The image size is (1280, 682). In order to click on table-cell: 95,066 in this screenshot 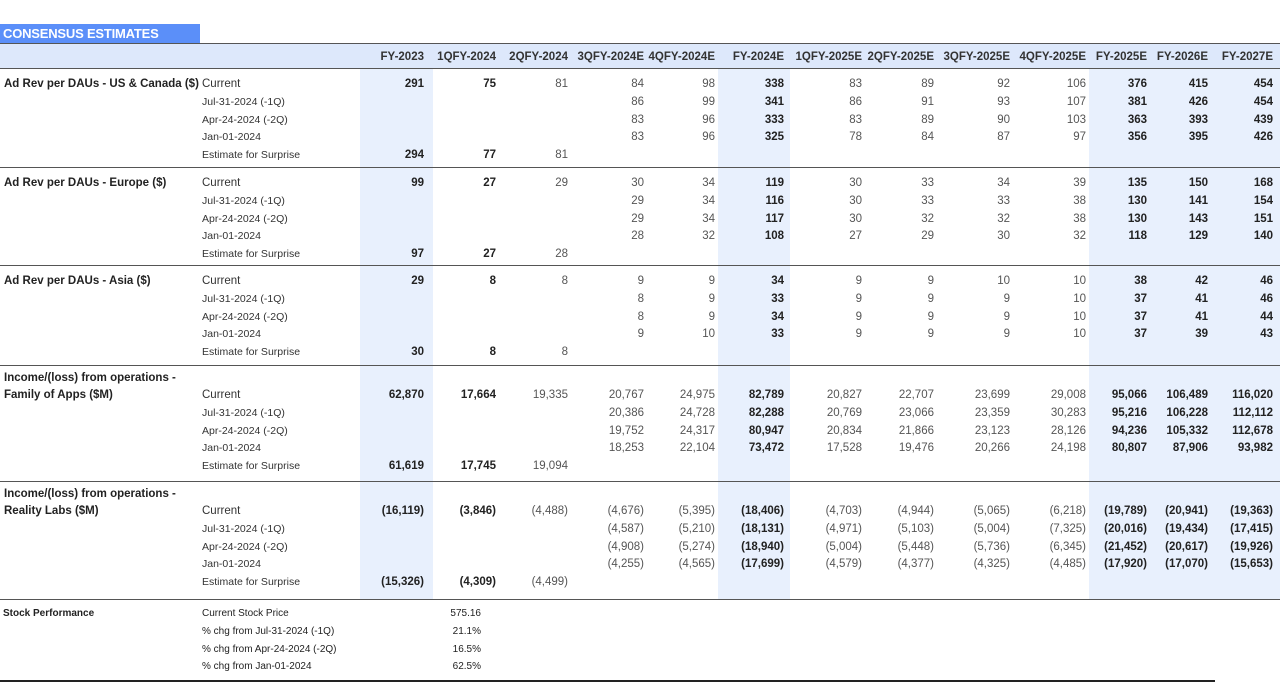, I will do `click(1129, 395)`.